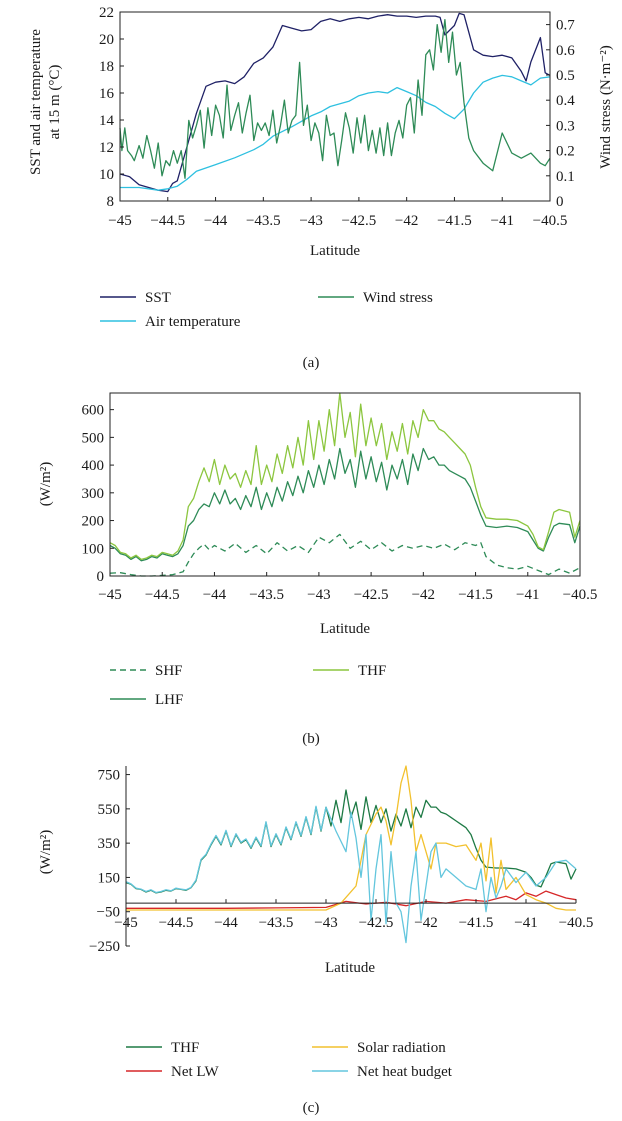 The height and width of the screenshot is (1121, 622). What do you see at coordinates (106, 13) in the screenshot?
I see `panel-a-y-tick-label: 22` at bounding box center [106, 13].